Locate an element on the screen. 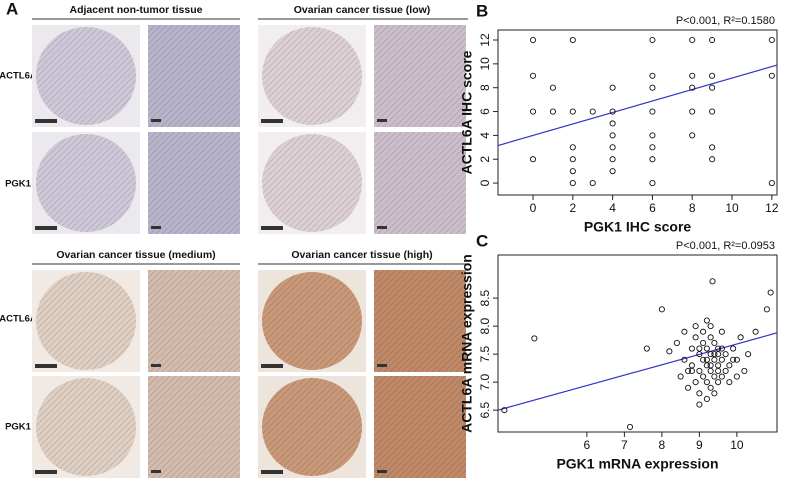 This screenshot has height=481, width=790. panel-label: A is located at coordinates (12, 9).